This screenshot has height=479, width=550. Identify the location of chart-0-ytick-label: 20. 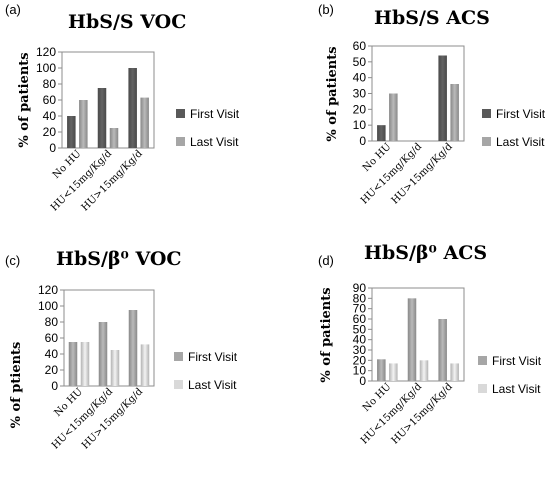
(50, 132).